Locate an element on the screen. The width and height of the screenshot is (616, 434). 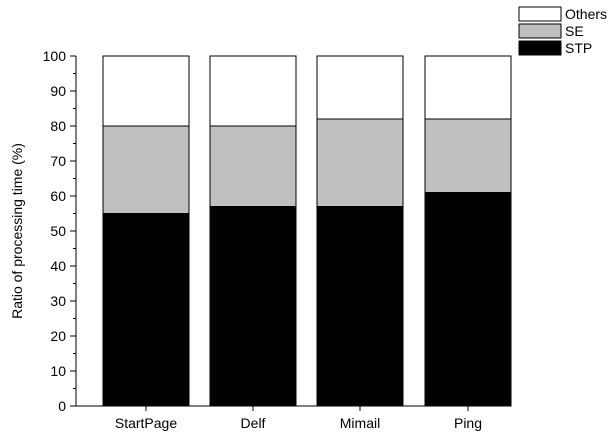
x-tick-label-delf: Delf is located at coordinates (253, 423).